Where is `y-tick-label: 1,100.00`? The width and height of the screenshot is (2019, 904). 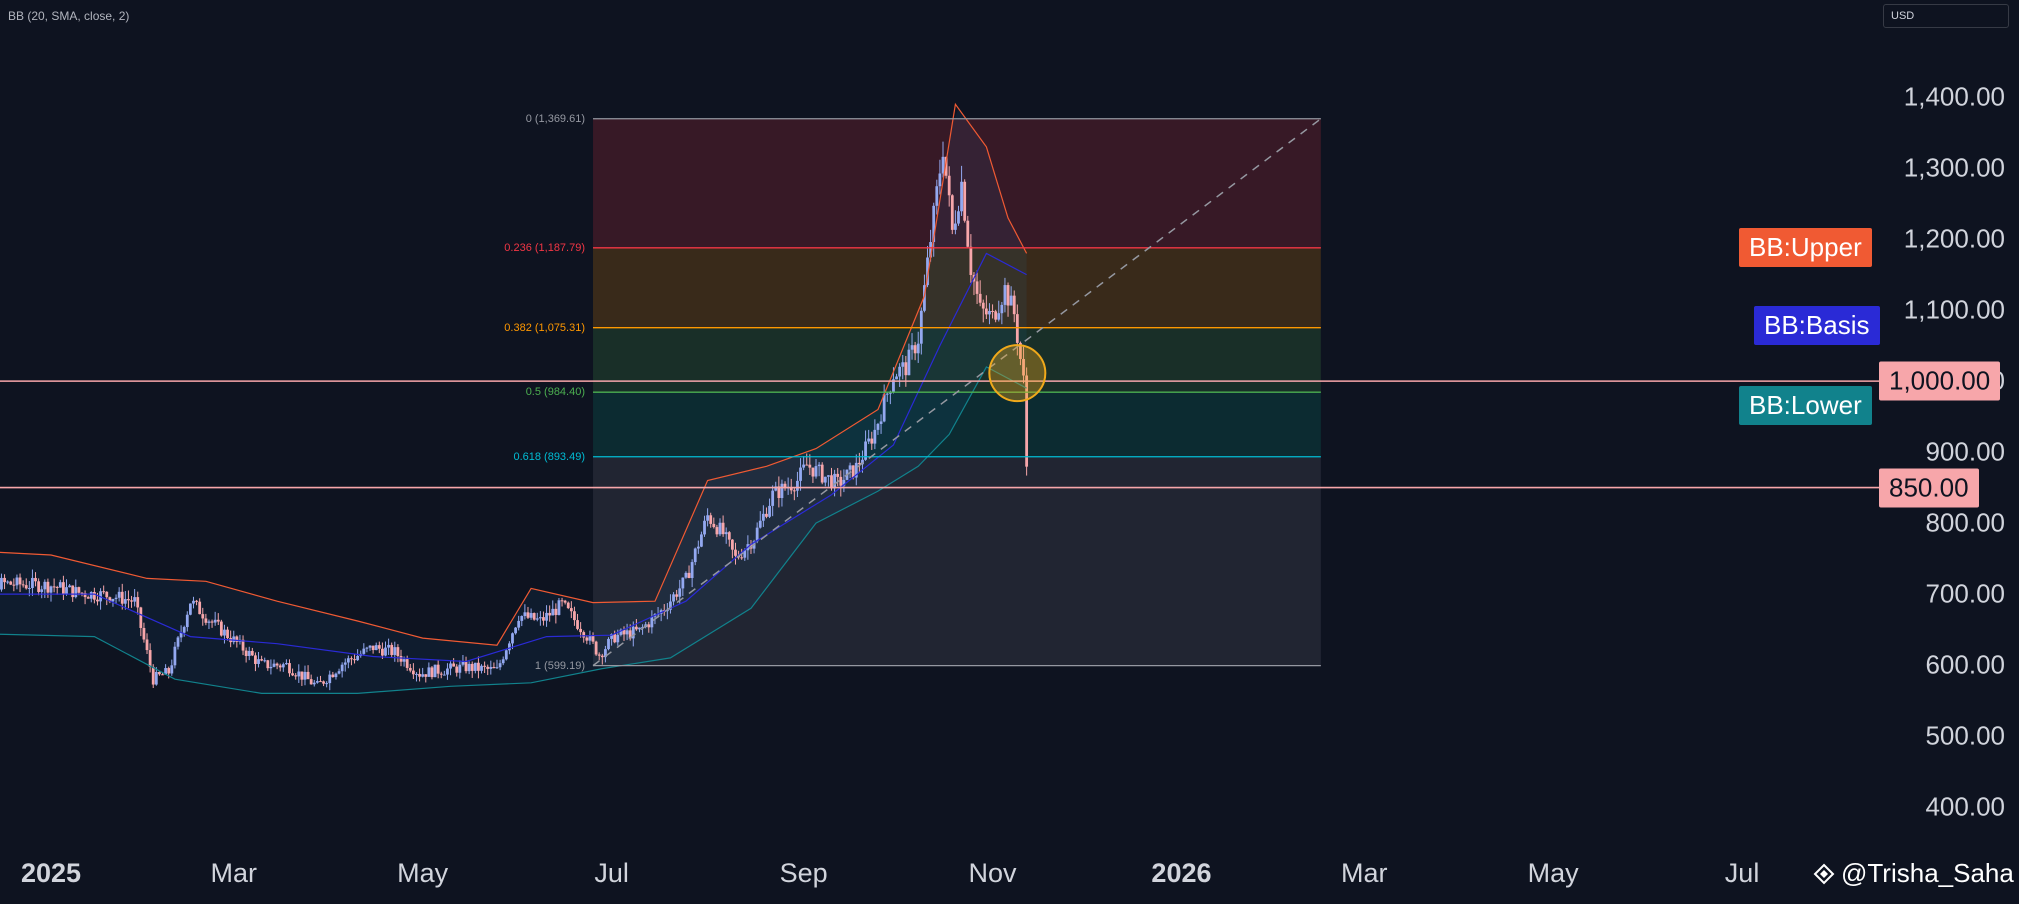 y-tick-label: 1,100.00 is located at coordinates (1954, 309).